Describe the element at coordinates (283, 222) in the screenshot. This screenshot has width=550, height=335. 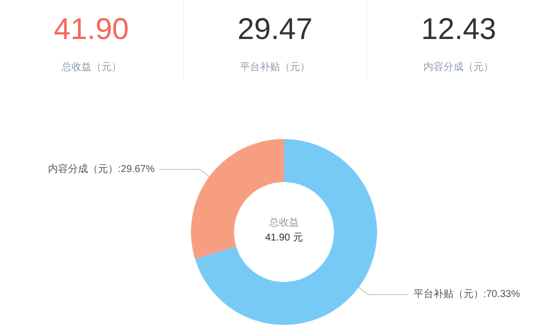
I see `text: 总收益` at that location.